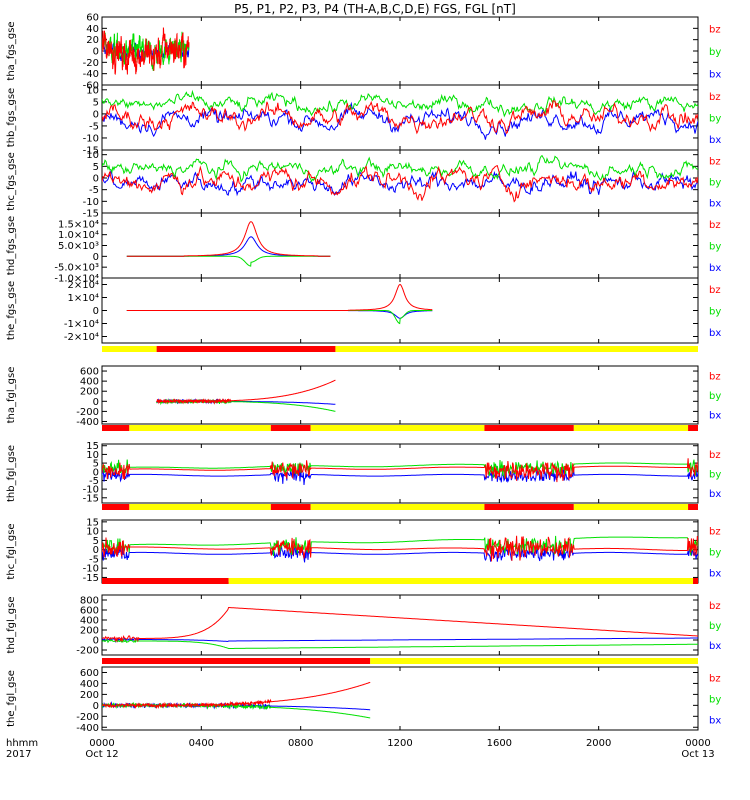  Describe the element at coordinates (89, 631) in the screenshot. I see `ytick-label: 200` at that location.